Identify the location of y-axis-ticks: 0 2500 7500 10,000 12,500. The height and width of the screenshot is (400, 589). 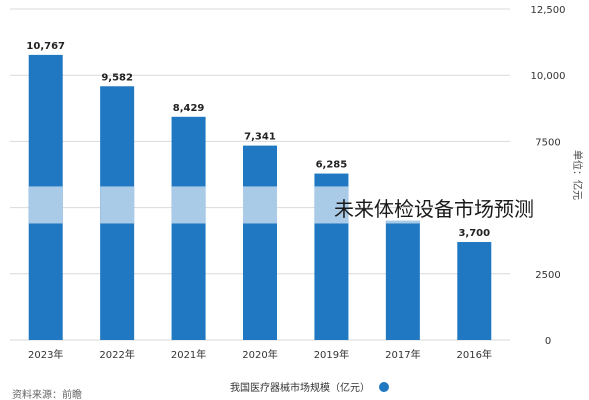
(548, 176).